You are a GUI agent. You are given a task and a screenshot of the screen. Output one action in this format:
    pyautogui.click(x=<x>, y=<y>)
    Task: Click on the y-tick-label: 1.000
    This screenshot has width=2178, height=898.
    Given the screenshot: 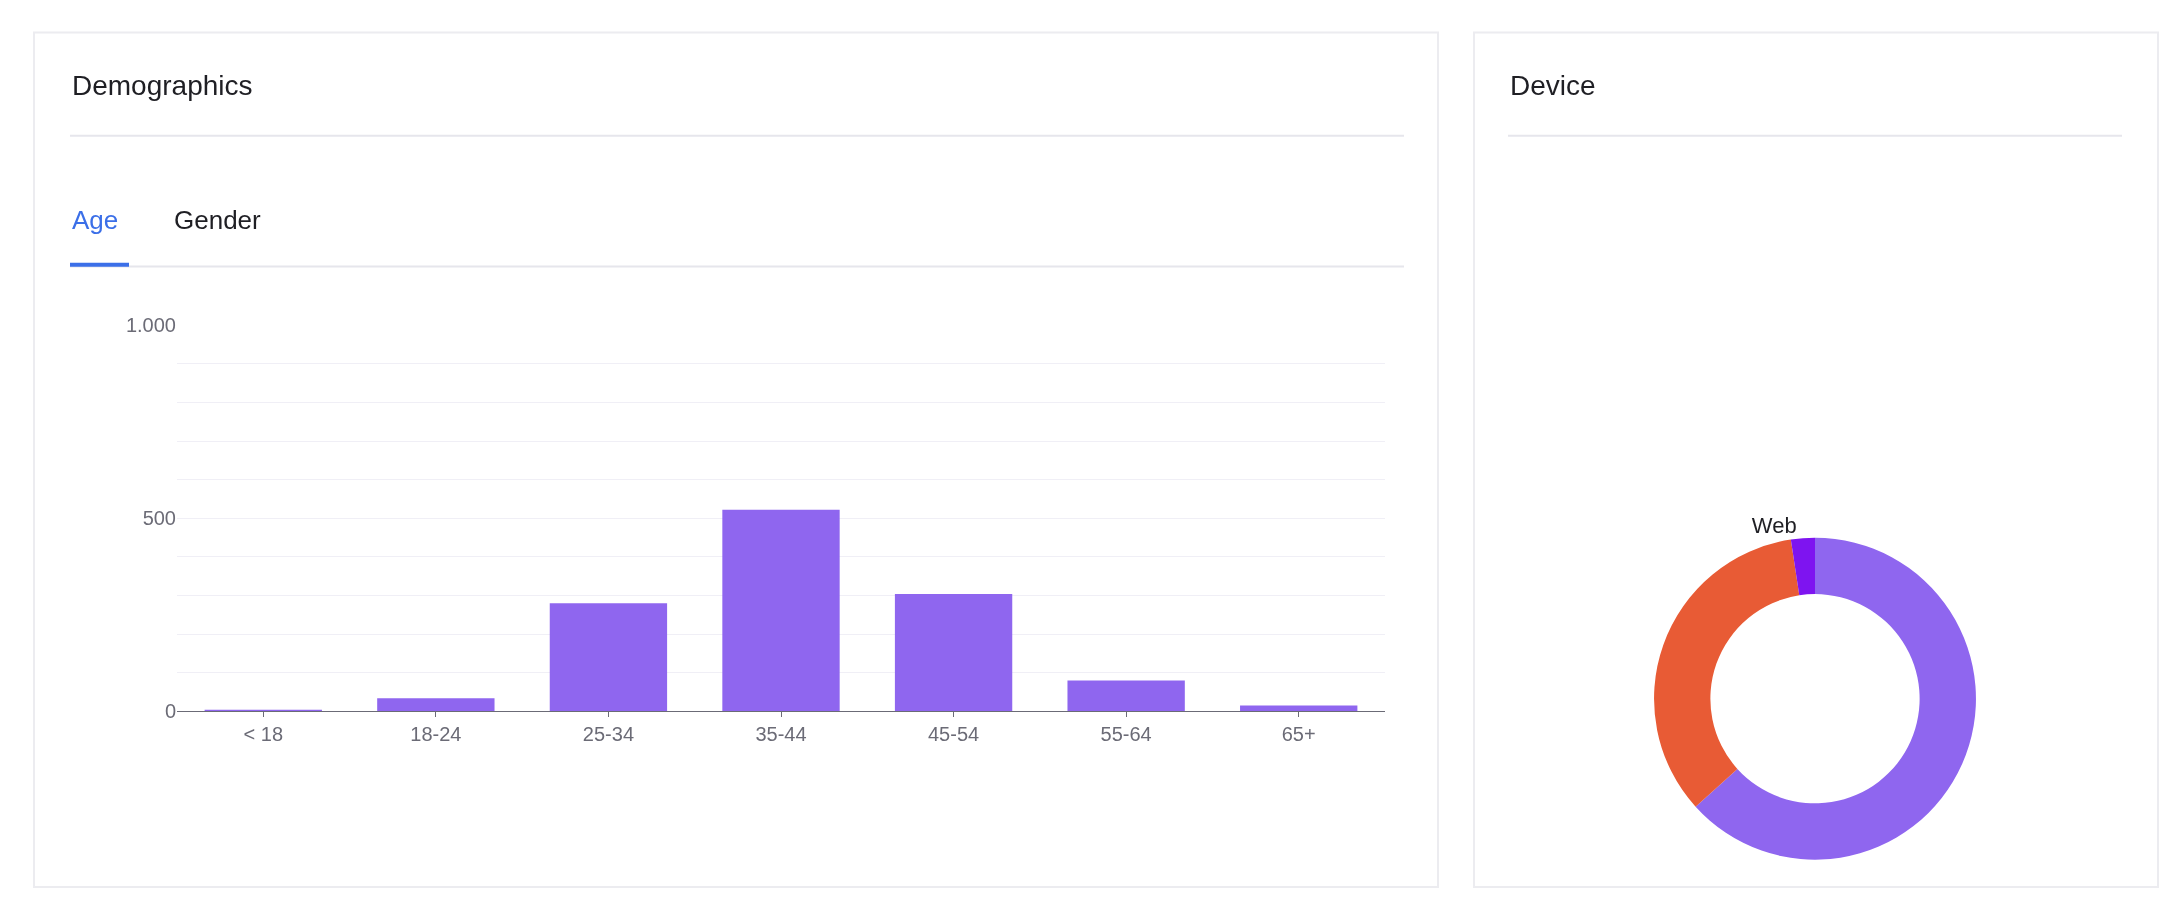 What is the action you would take?
    pyautogui.click(x=150, y=325)
    